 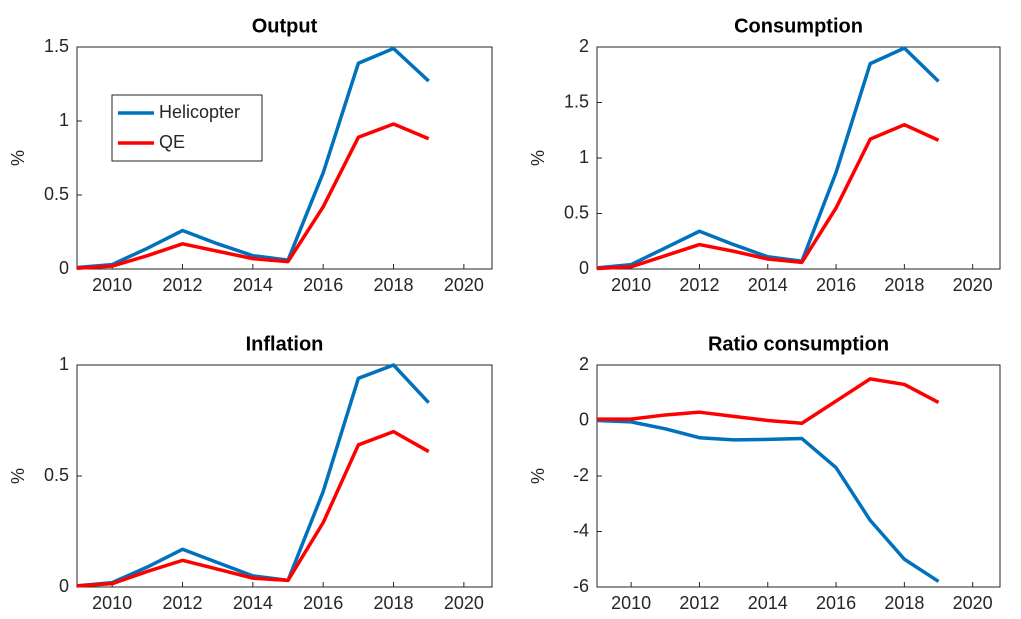 I want to click on legend-box, so click(x=187, y=128).